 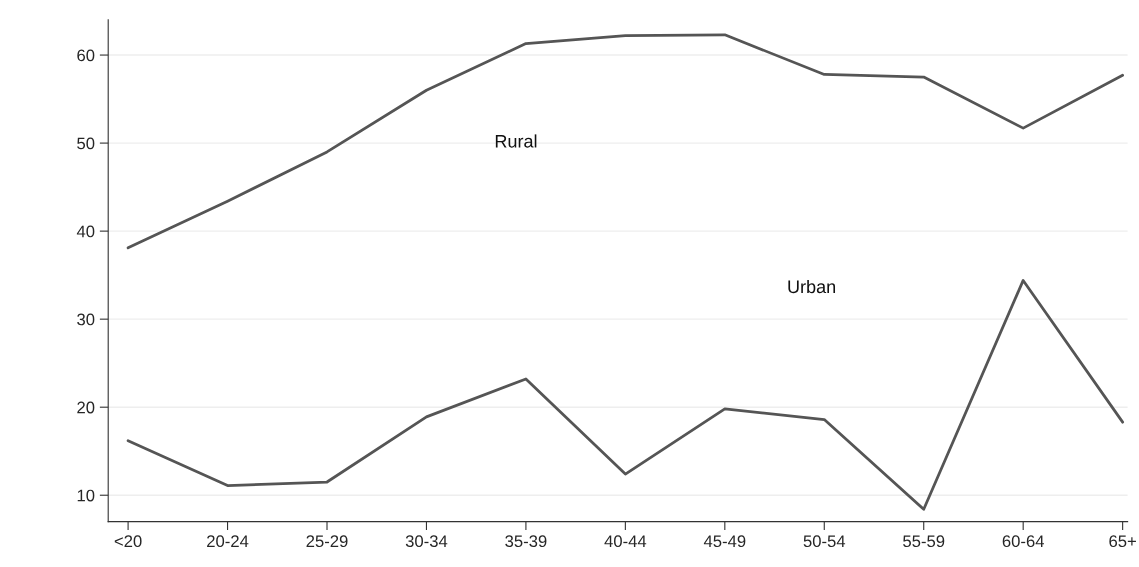 I want to click on x-tick-label: 25-29, so click(x=327, y=541).